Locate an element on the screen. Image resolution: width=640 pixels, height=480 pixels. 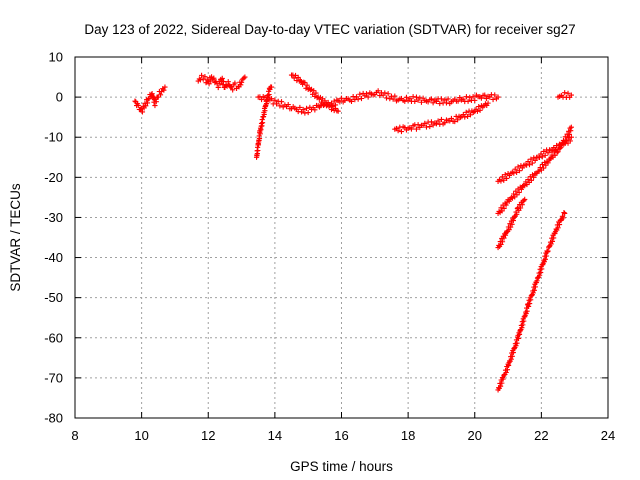
series-sat-f is located at coordinates (441, 117).